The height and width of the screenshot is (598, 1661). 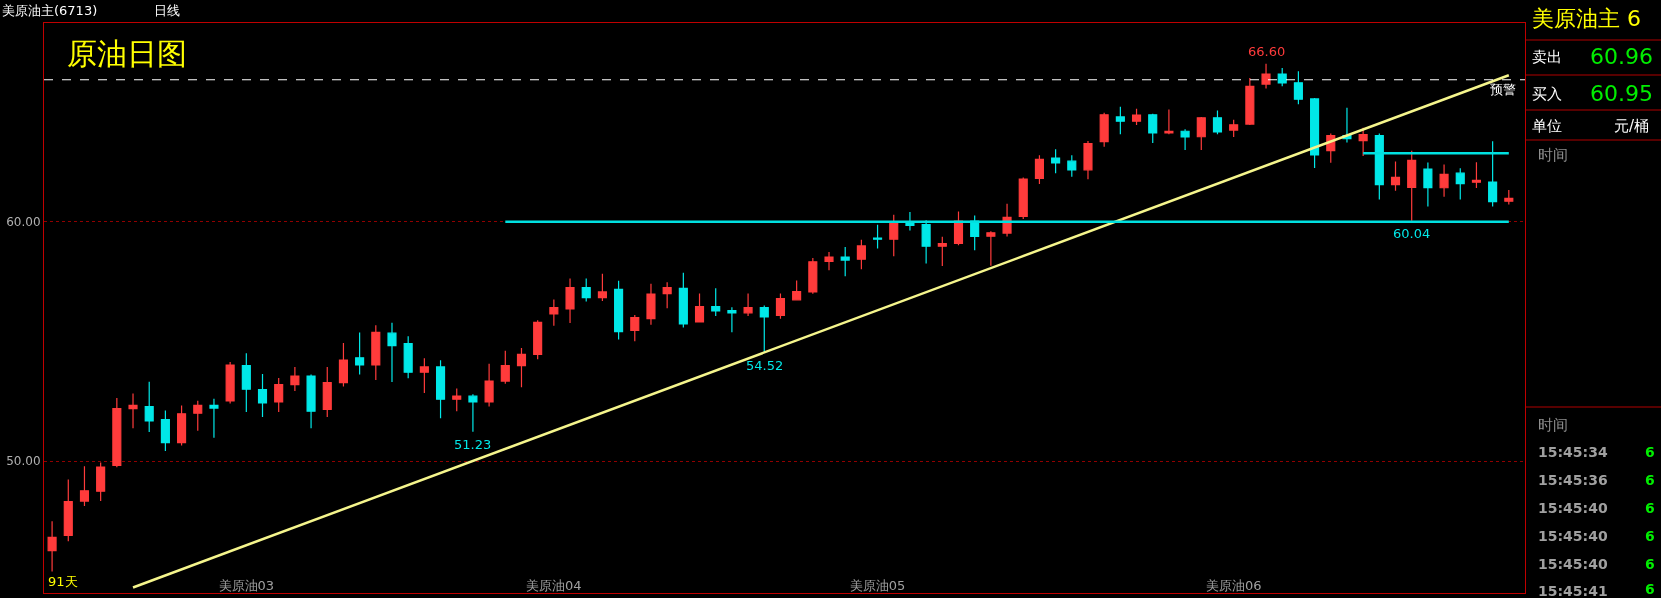 I want to click on ref-line-label: 预警, so click(x=1503, y=89).